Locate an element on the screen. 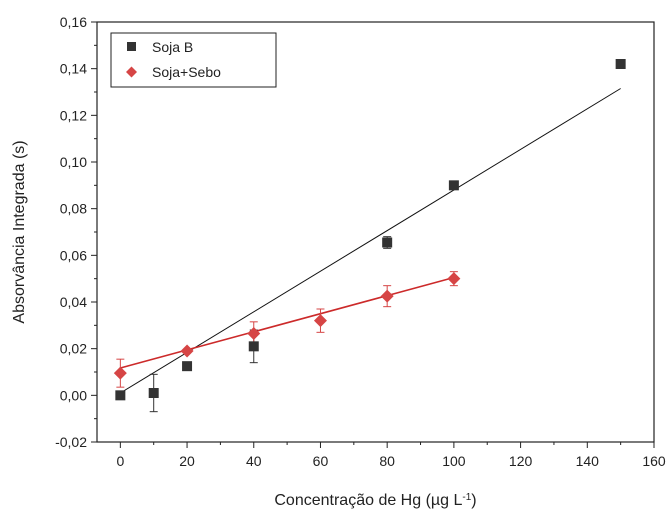  x-axis-title-suffix: ) is located at coordinates (473, 500).